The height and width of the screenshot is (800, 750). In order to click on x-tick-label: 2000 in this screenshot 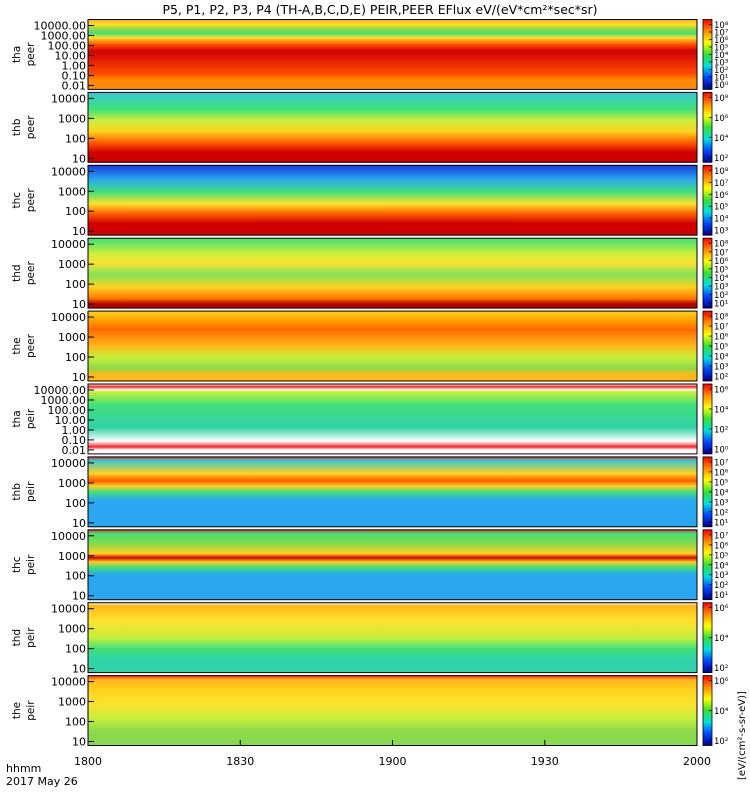, I will do `click(697, 761)`.